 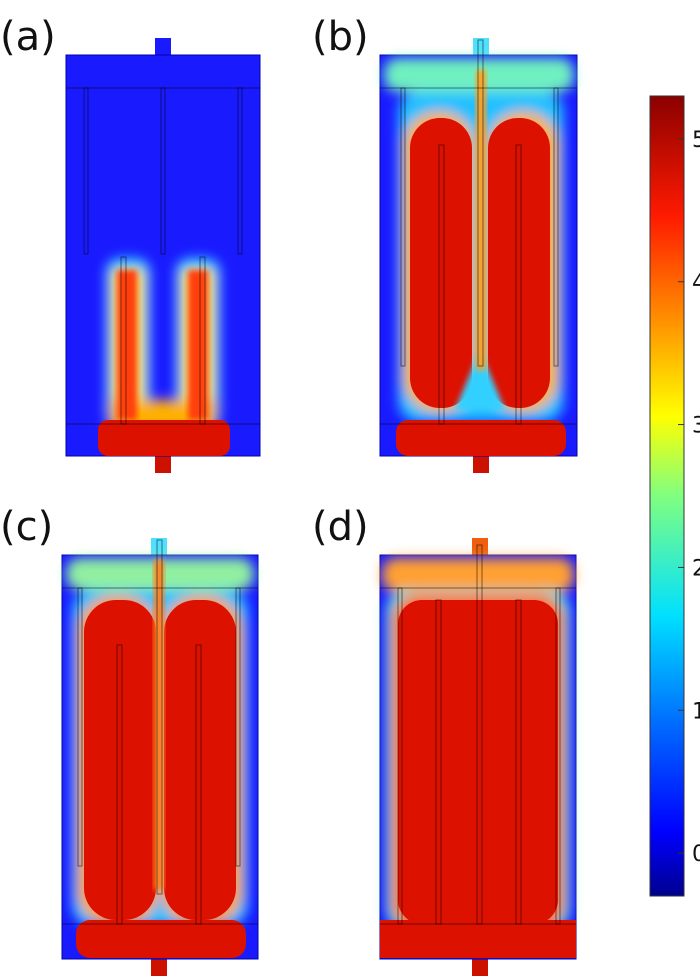 What do you see at coordinates (696, 140) in the screenshot?
I see `colorbar-tick-label: 5` at bounding box center [696, 140].